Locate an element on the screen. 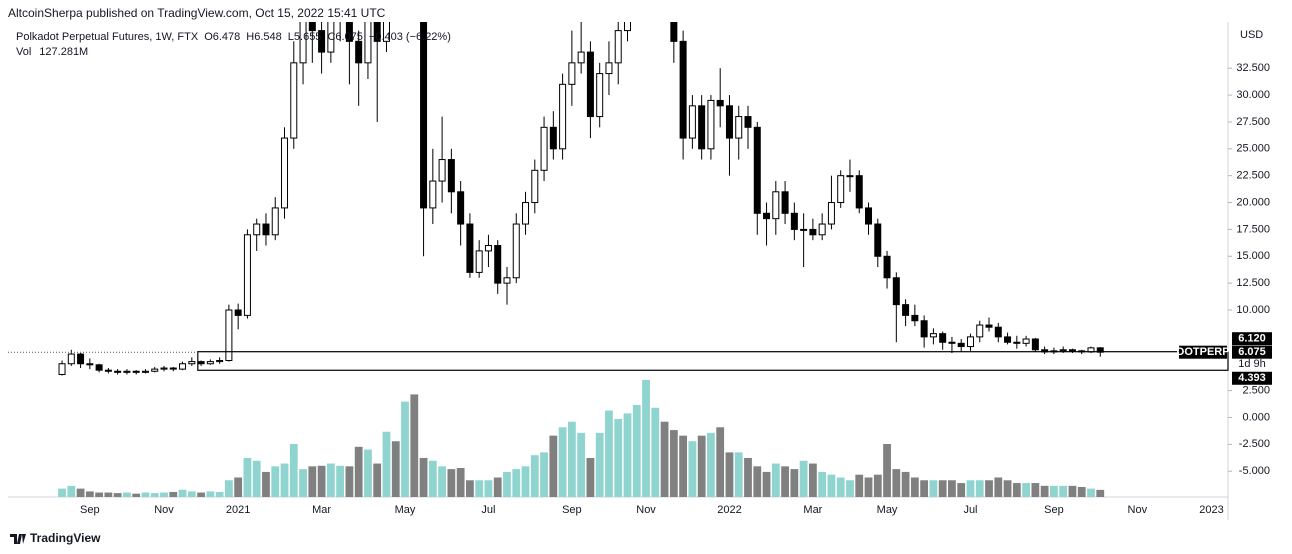 This screenshot has height=554, width=1292. y-tick-label: 20.000 is located at coordinates (1253, 202).